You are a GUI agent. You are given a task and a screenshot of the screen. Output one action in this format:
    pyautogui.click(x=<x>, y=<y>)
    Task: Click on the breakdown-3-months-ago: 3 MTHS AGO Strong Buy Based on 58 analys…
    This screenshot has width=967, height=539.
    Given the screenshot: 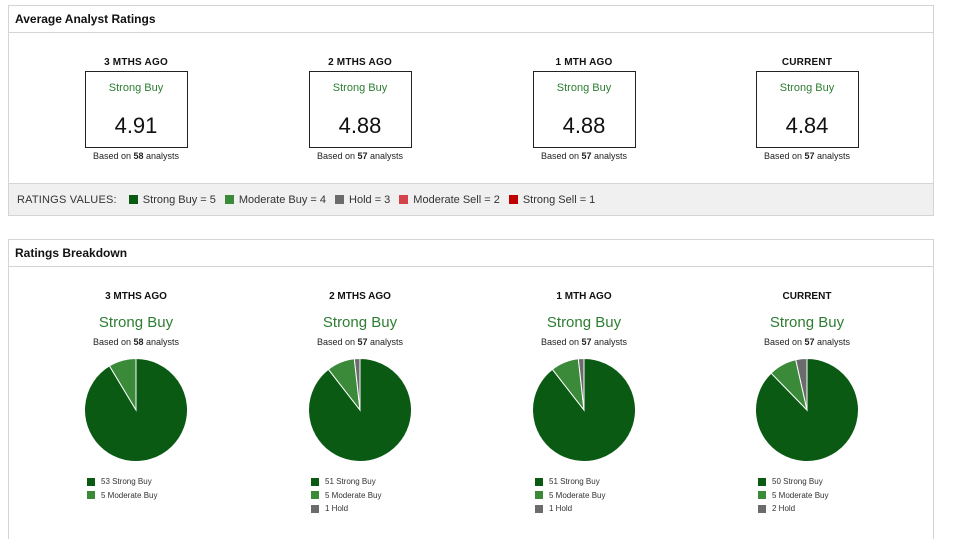 What is the action you would take?
    pyautogui.click(x=136, y=396)
    